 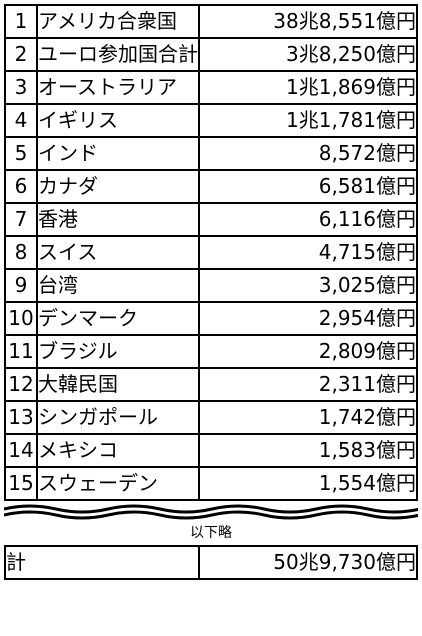 I want to click on country-cell: 香港, so click(x=118, y=219).